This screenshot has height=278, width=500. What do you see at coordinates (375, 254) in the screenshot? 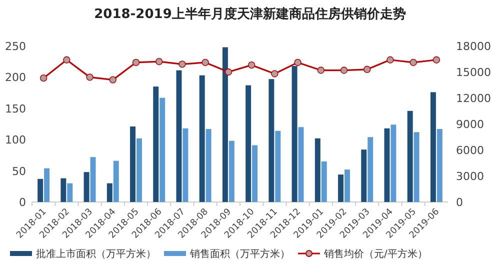
I see `legend-label: 销售均价（元/平方米）` at bounding box center [375, 254].